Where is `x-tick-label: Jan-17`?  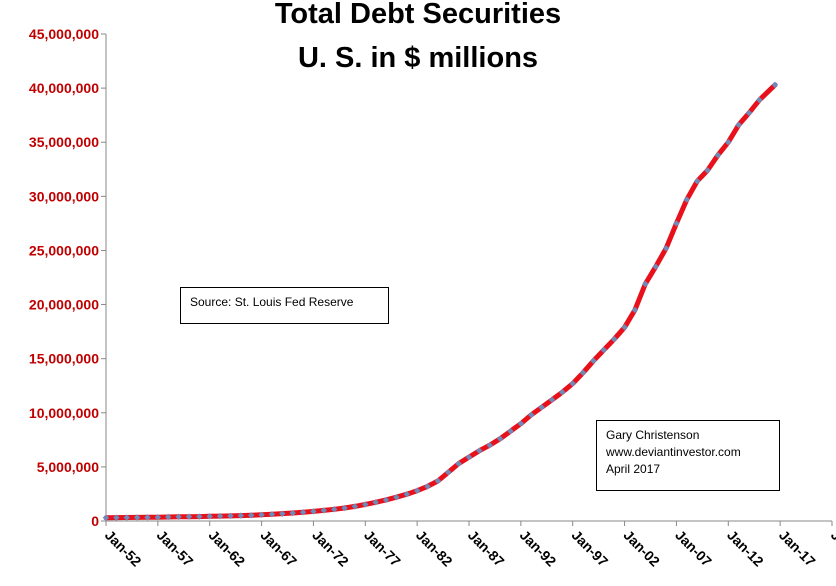
x-tick-label: Jan-17 is located at coordinates (797, 548).